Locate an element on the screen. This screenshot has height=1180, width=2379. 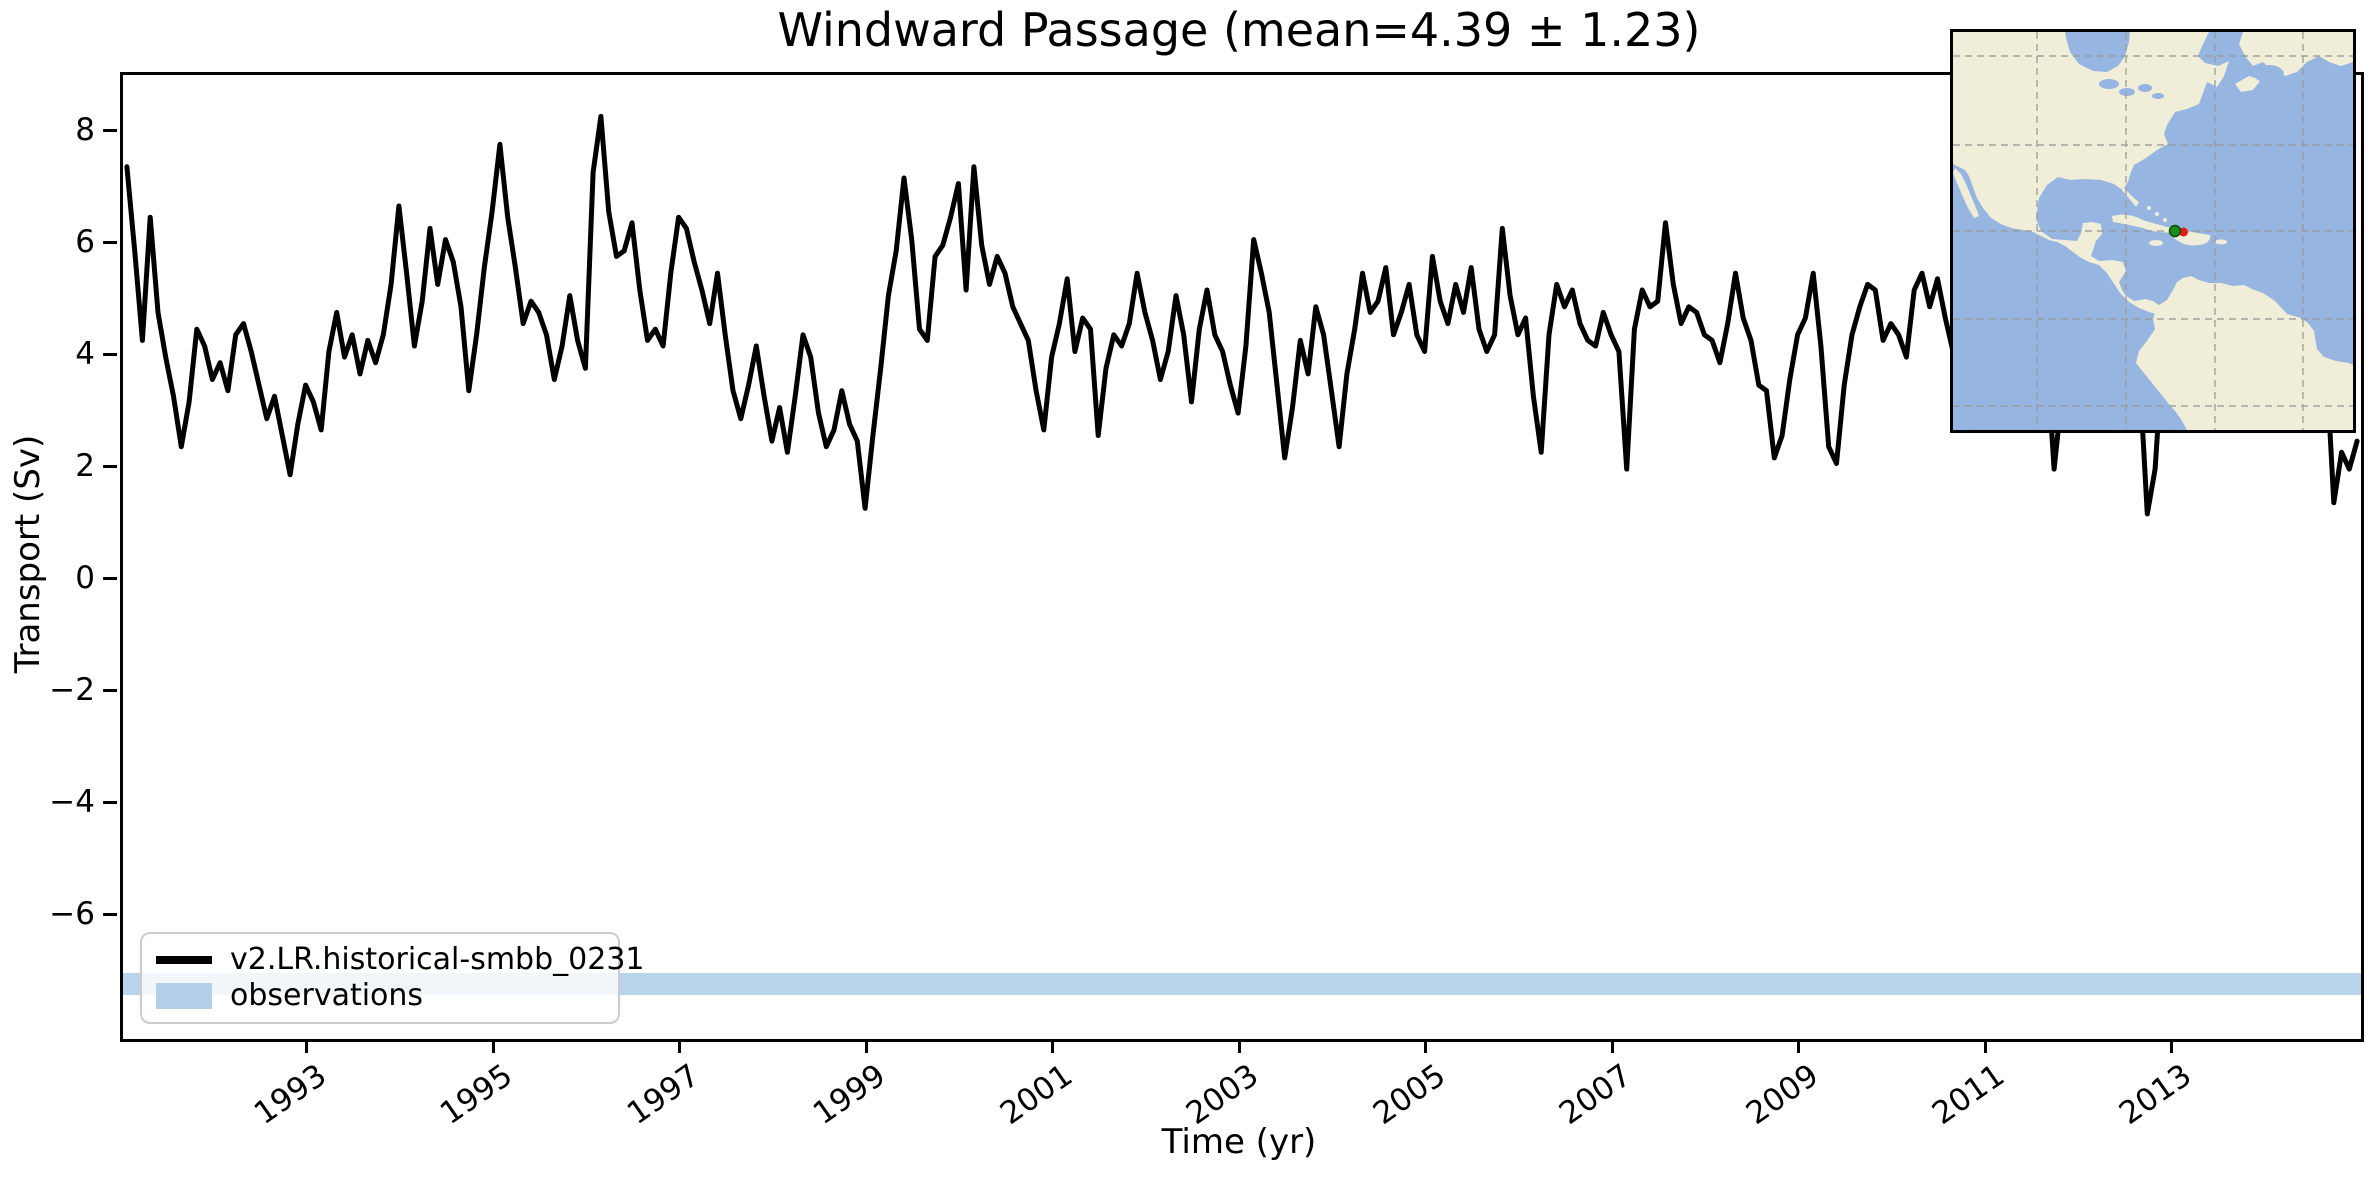
y-tick-label: −6 is located at coordinates (72, 914).